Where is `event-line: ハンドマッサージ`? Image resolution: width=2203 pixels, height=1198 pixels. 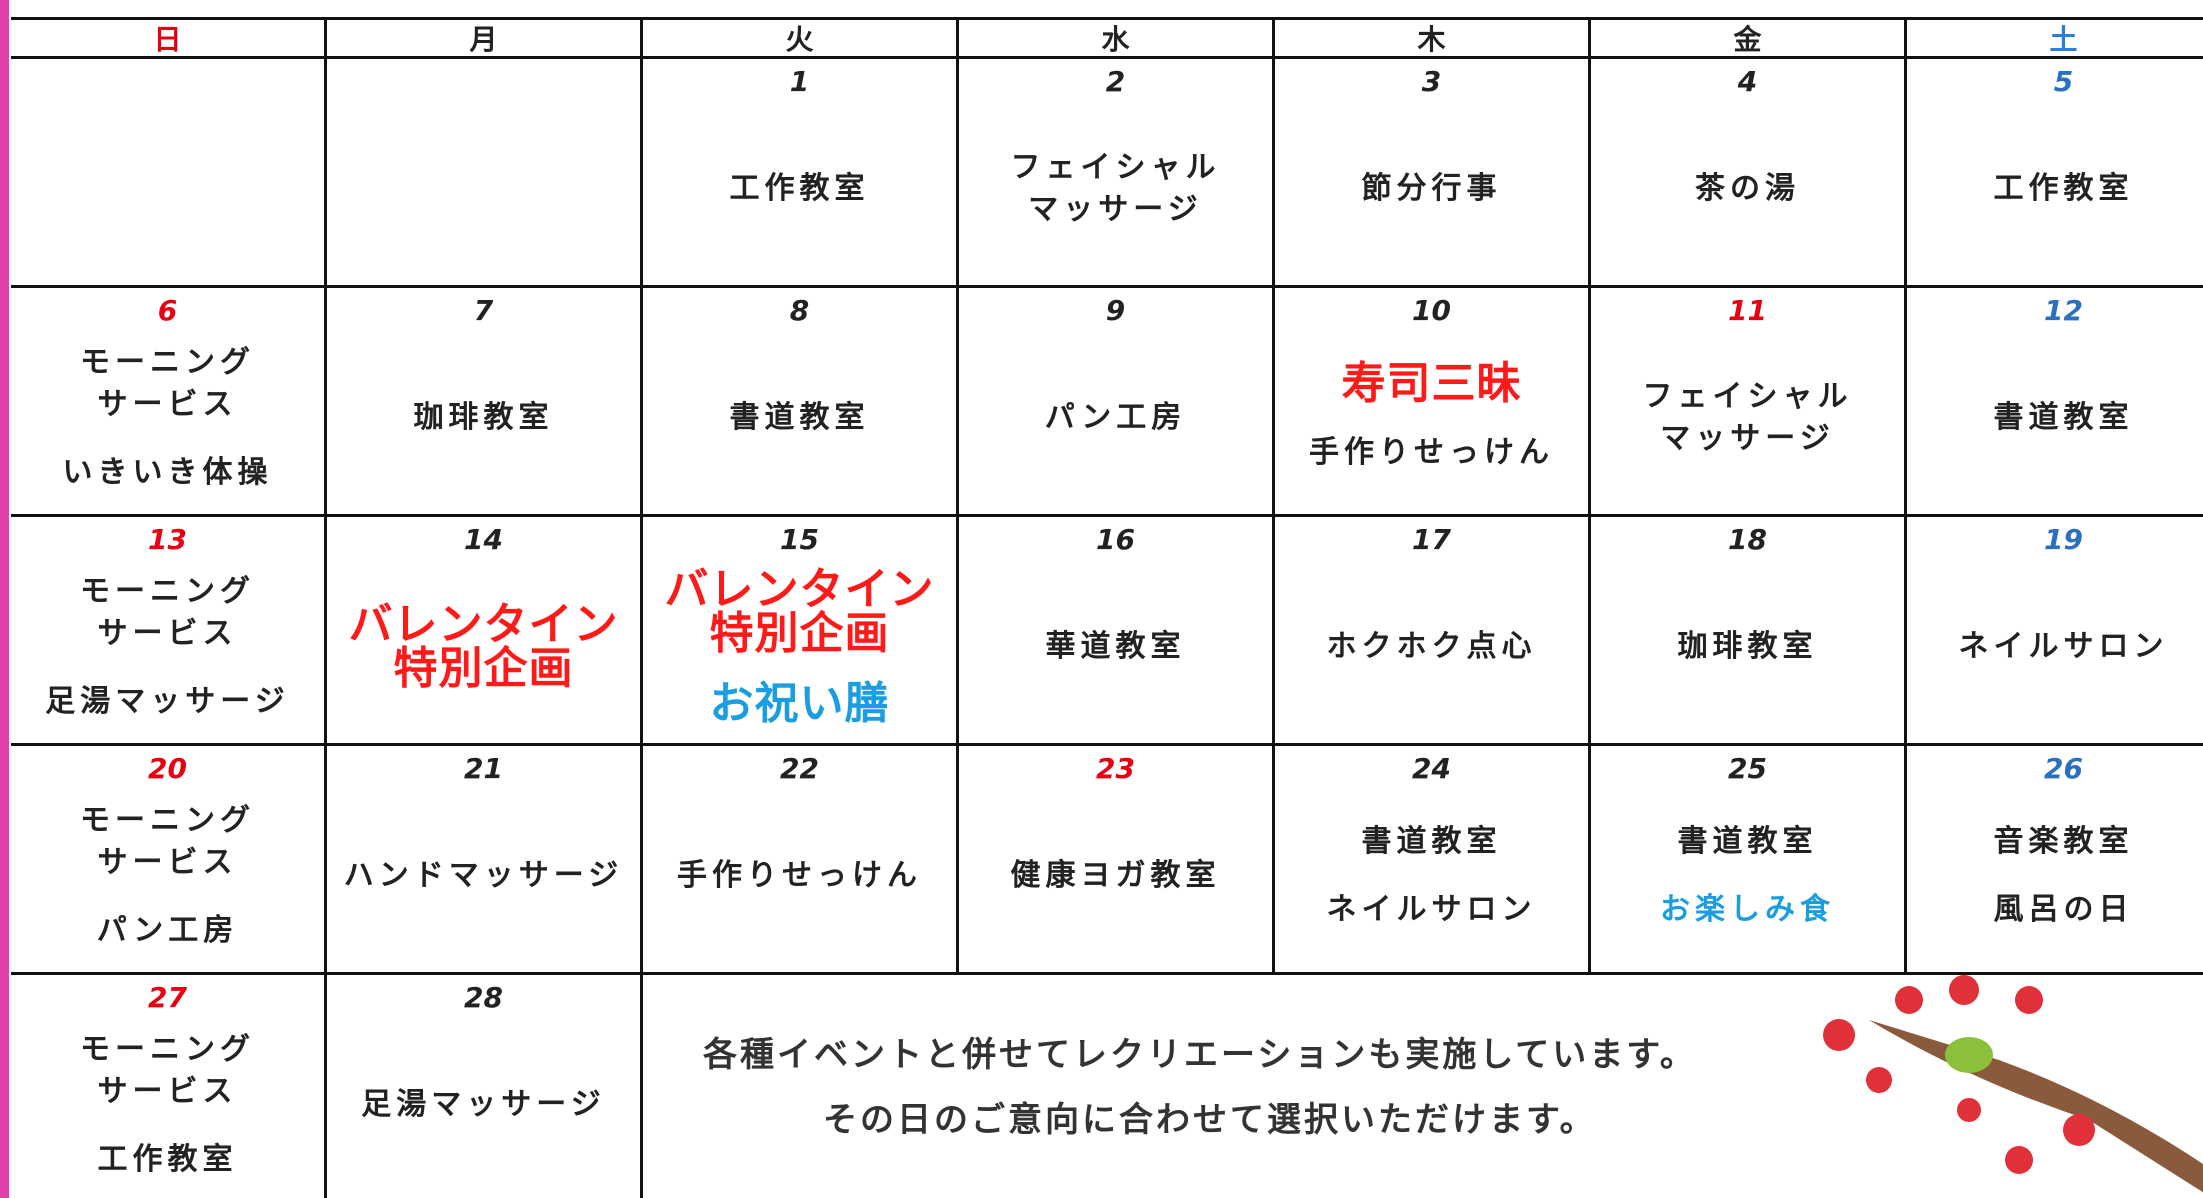
event-line: ハンドマッサージ is located at coordinates (483, 875).